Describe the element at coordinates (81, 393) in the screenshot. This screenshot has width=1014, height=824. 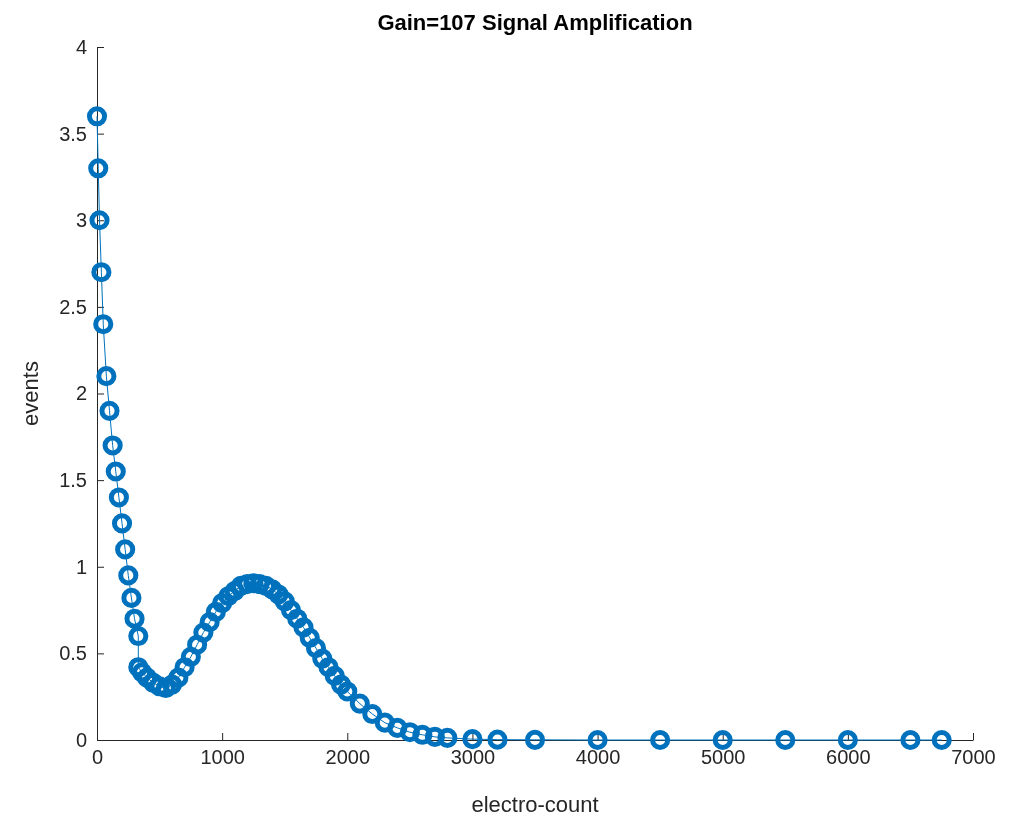
I see `y-tick-label: 2` at that location.